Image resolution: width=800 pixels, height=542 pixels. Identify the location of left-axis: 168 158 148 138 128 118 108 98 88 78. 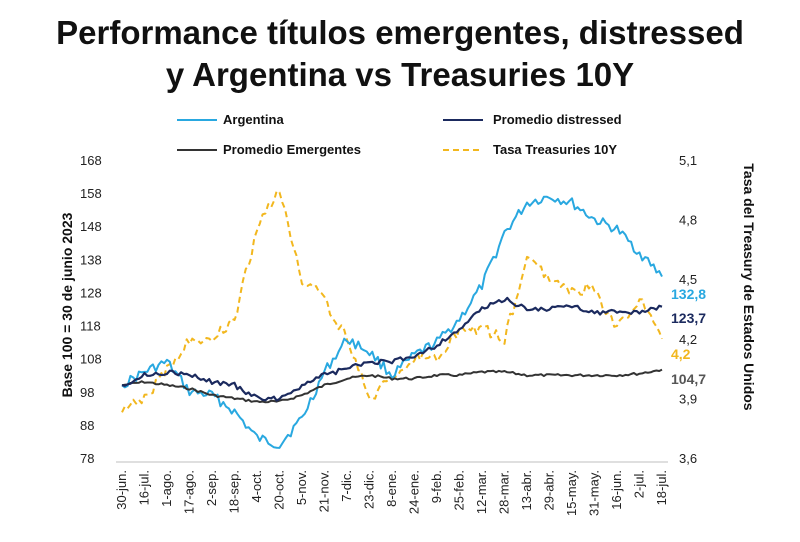
(91, 309).